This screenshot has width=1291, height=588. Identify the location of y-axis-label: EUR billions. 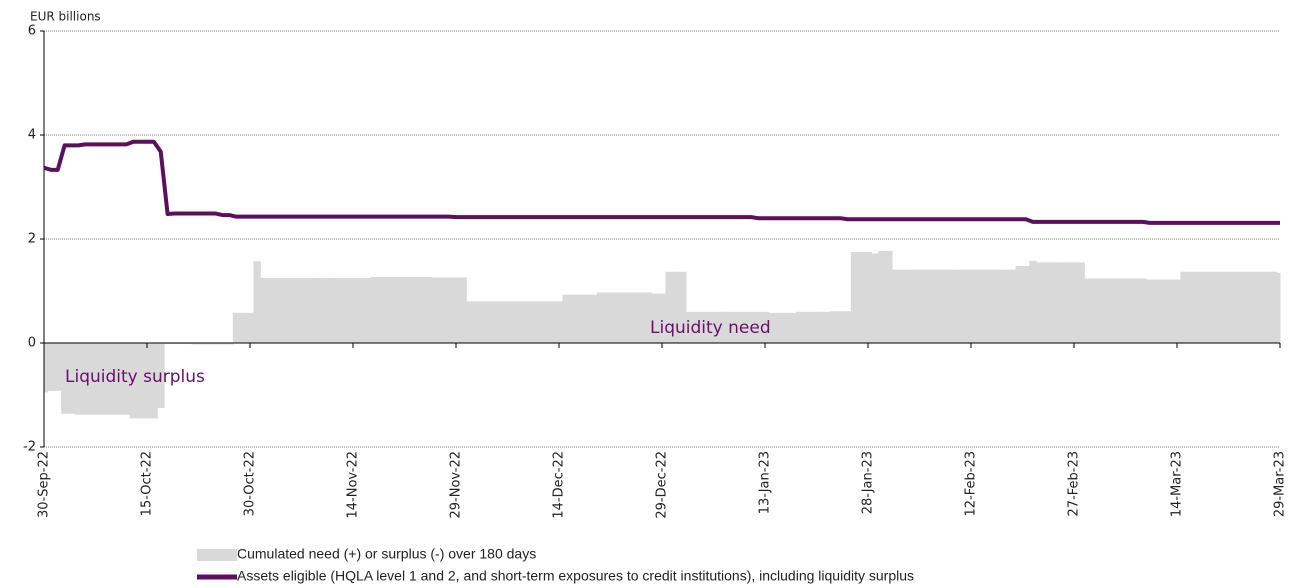
(65, 17).